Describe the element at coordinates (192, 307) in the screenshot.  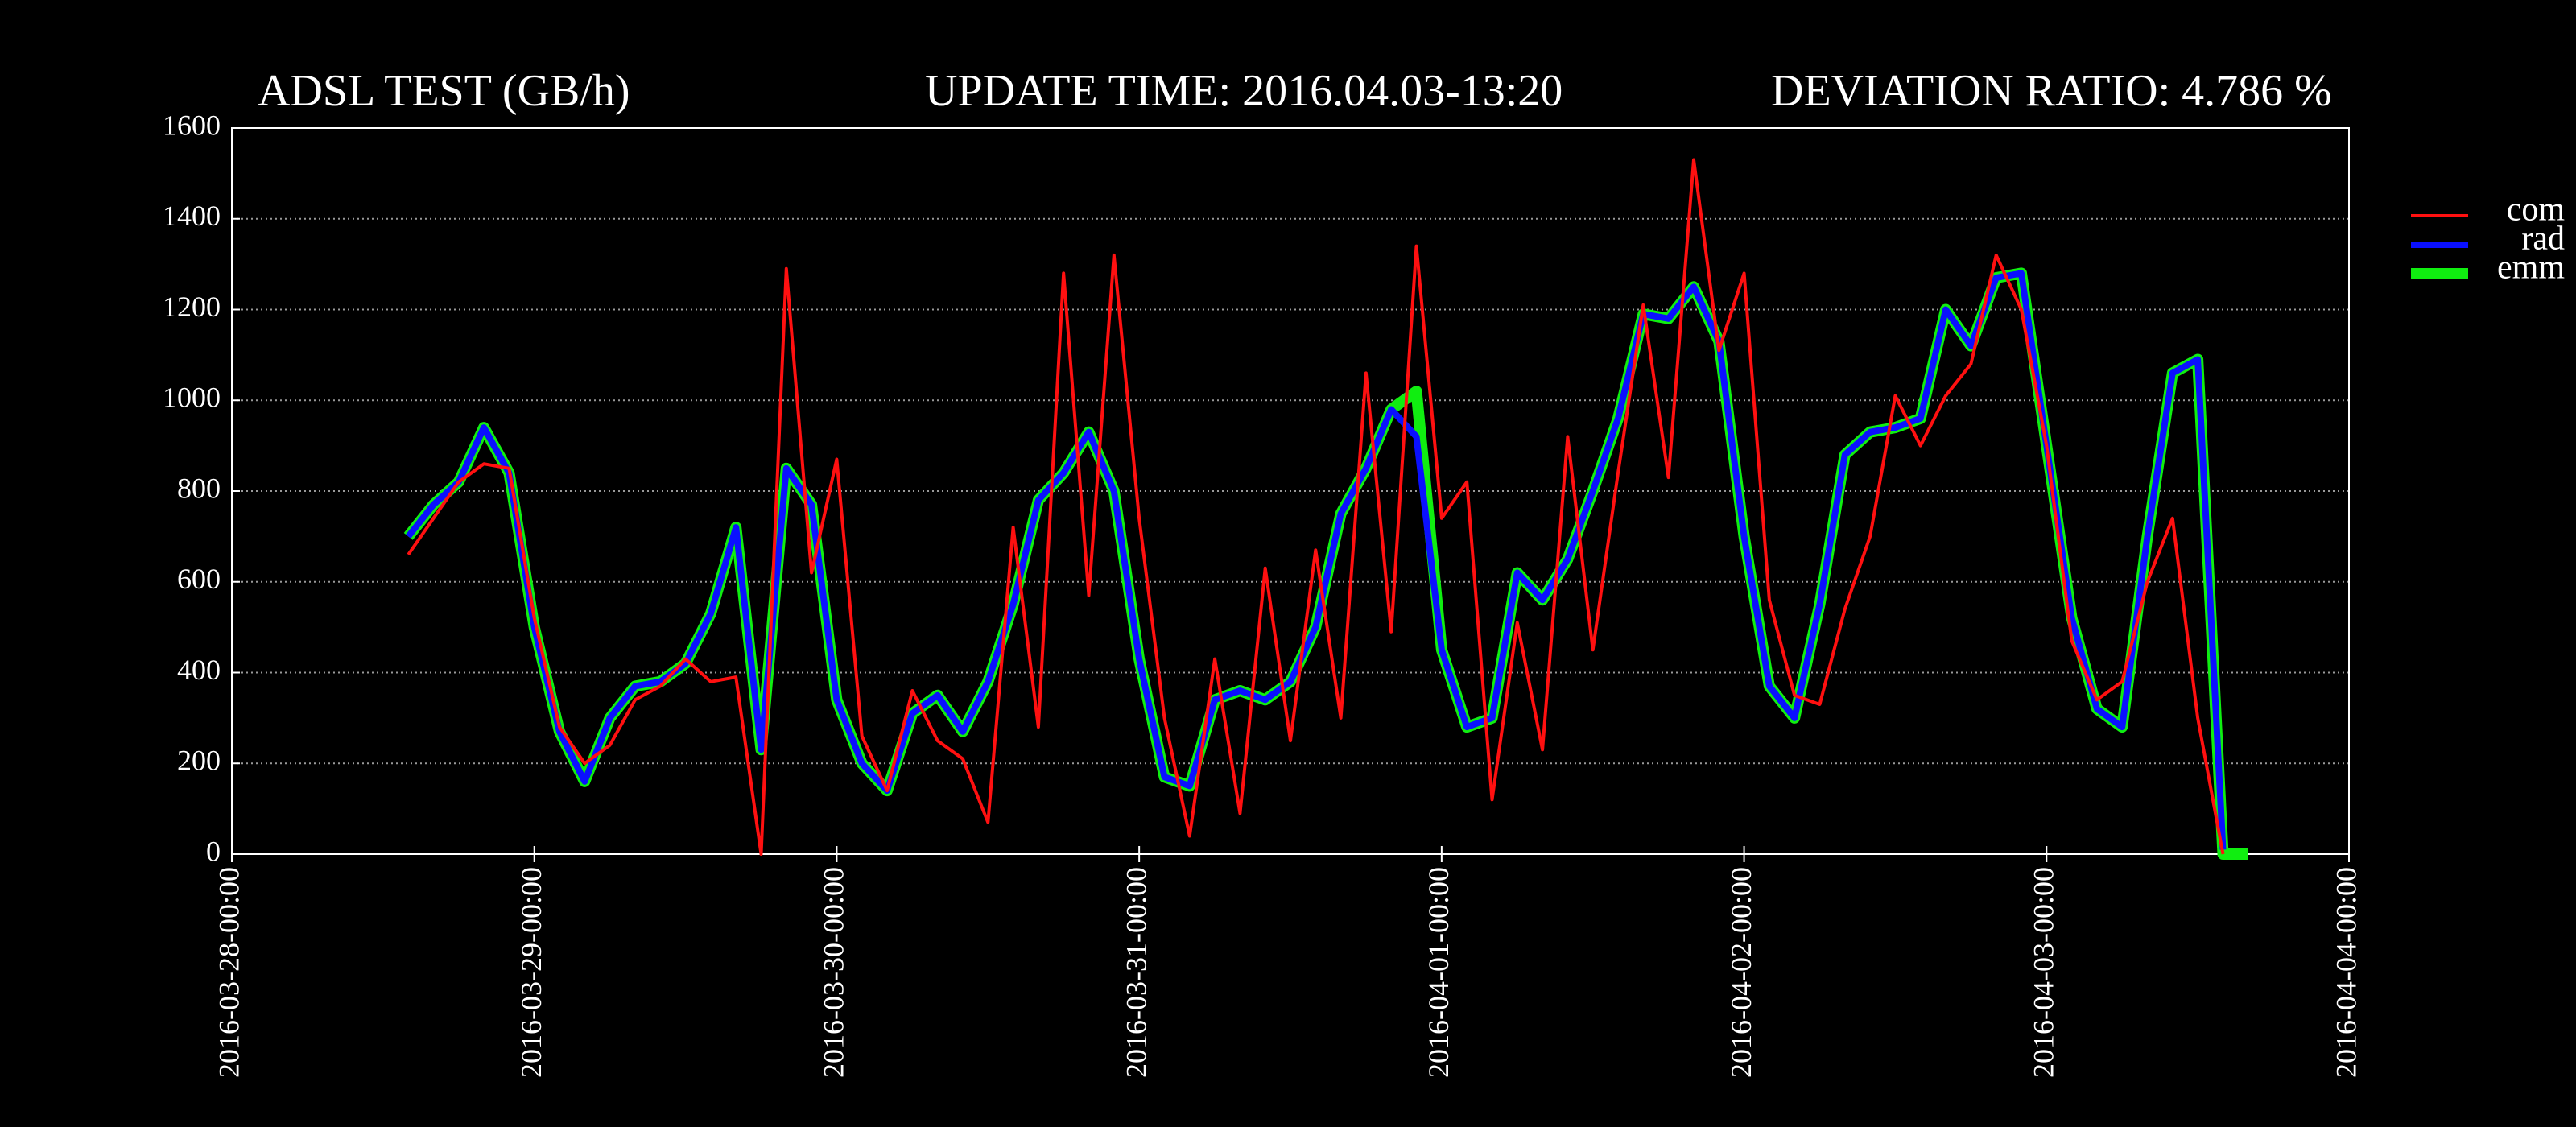
I see `y-tick-label: 1200` at that location.